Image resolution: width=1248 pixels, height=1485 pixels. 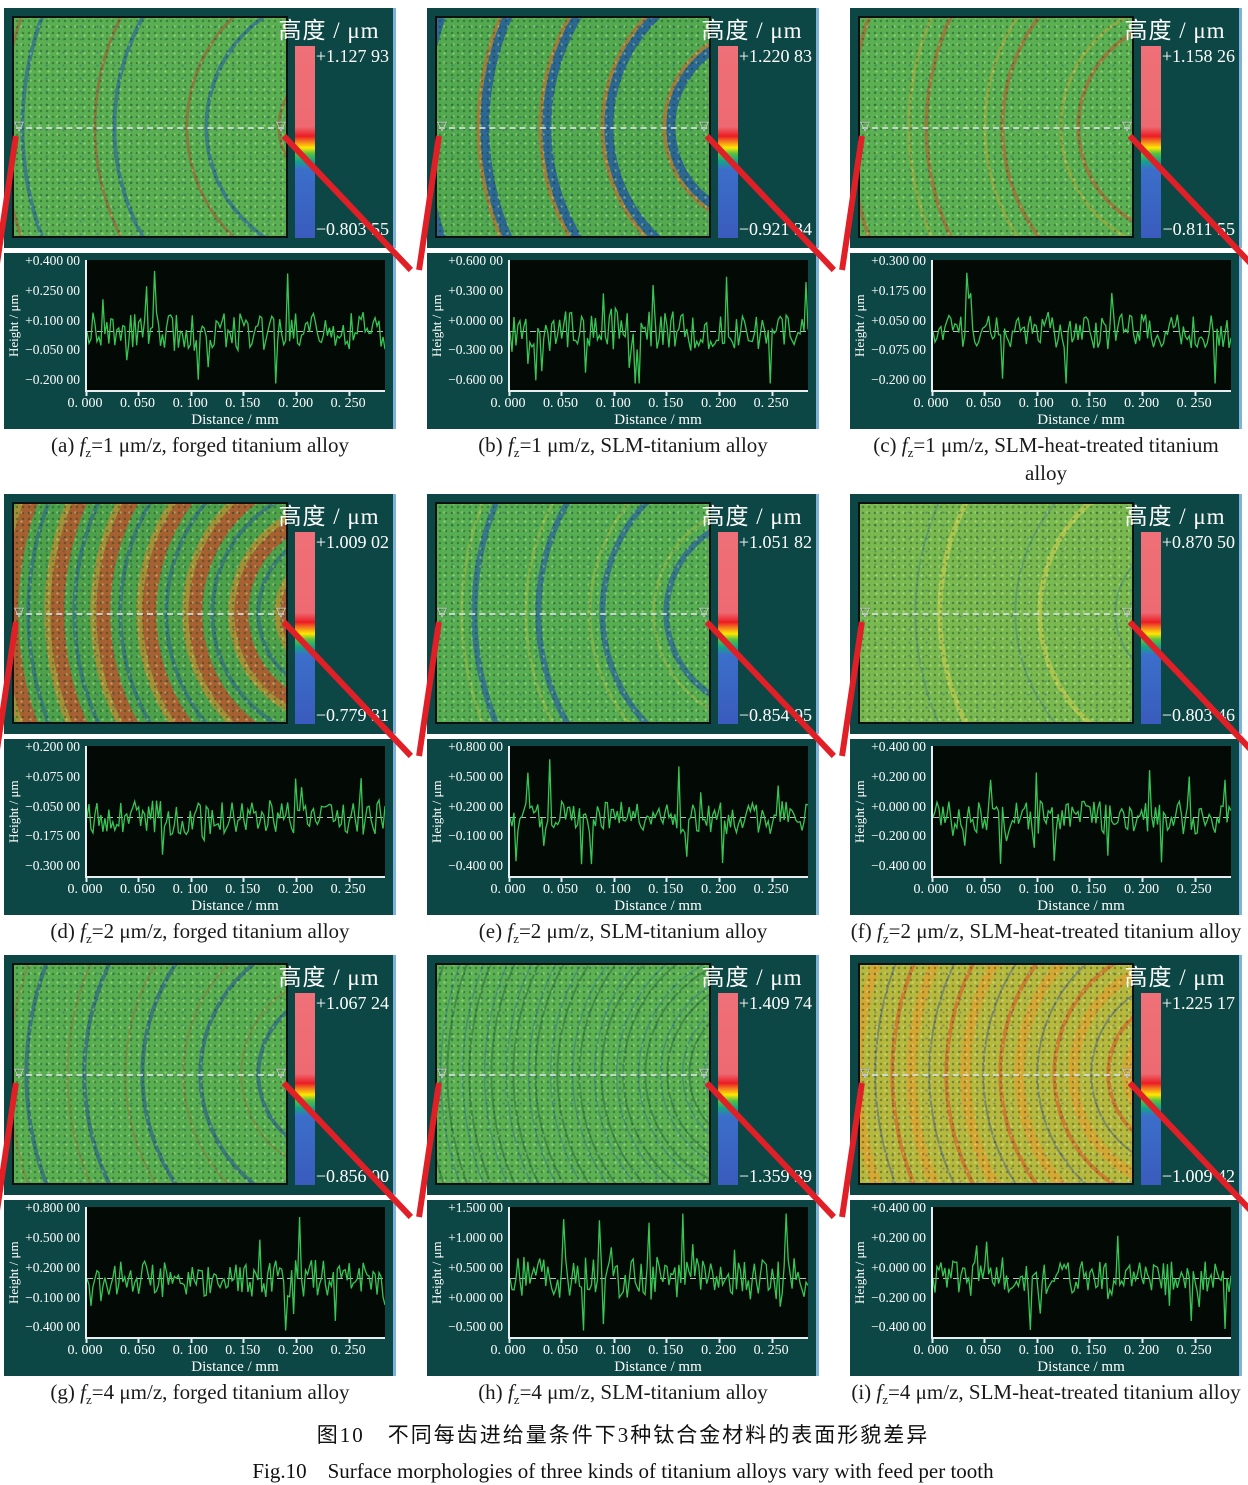 I want to click on y-tick-label: +0.100 00, so click(x=52, y=320).